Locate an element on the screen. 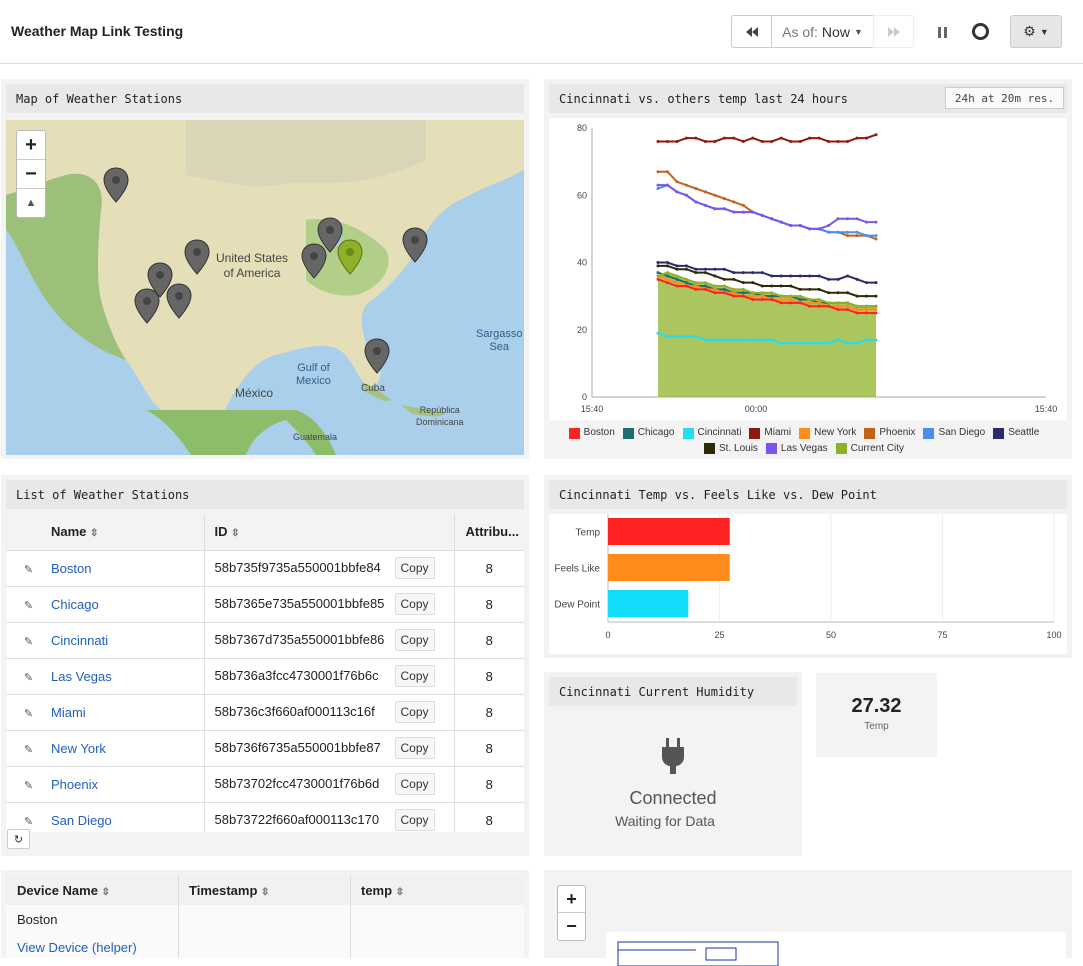  station-marker-san-diego is located at coordinates (147, 306).